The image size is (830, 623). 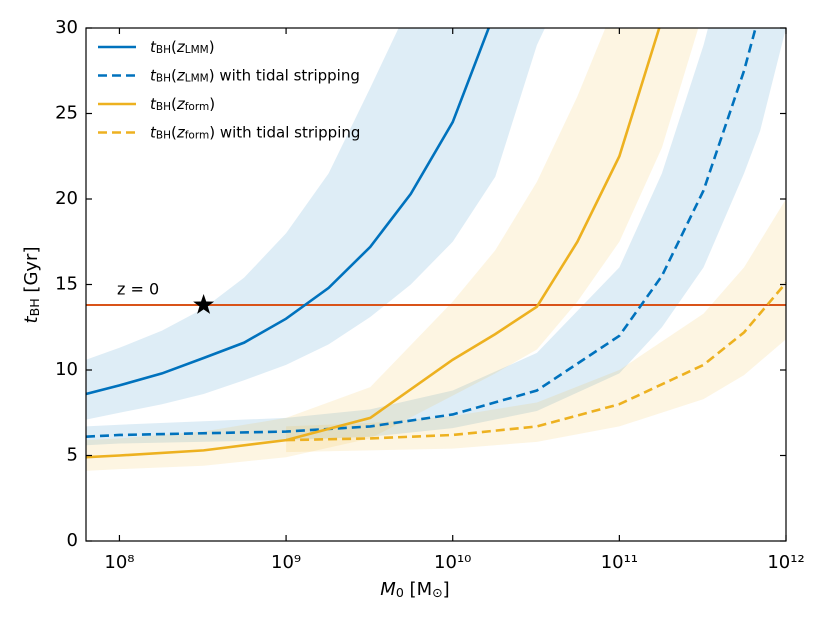 What do you see at coordinates (446, 589) in the screenshot?
I see `label-part: ]` at bounding box center [446, 589].